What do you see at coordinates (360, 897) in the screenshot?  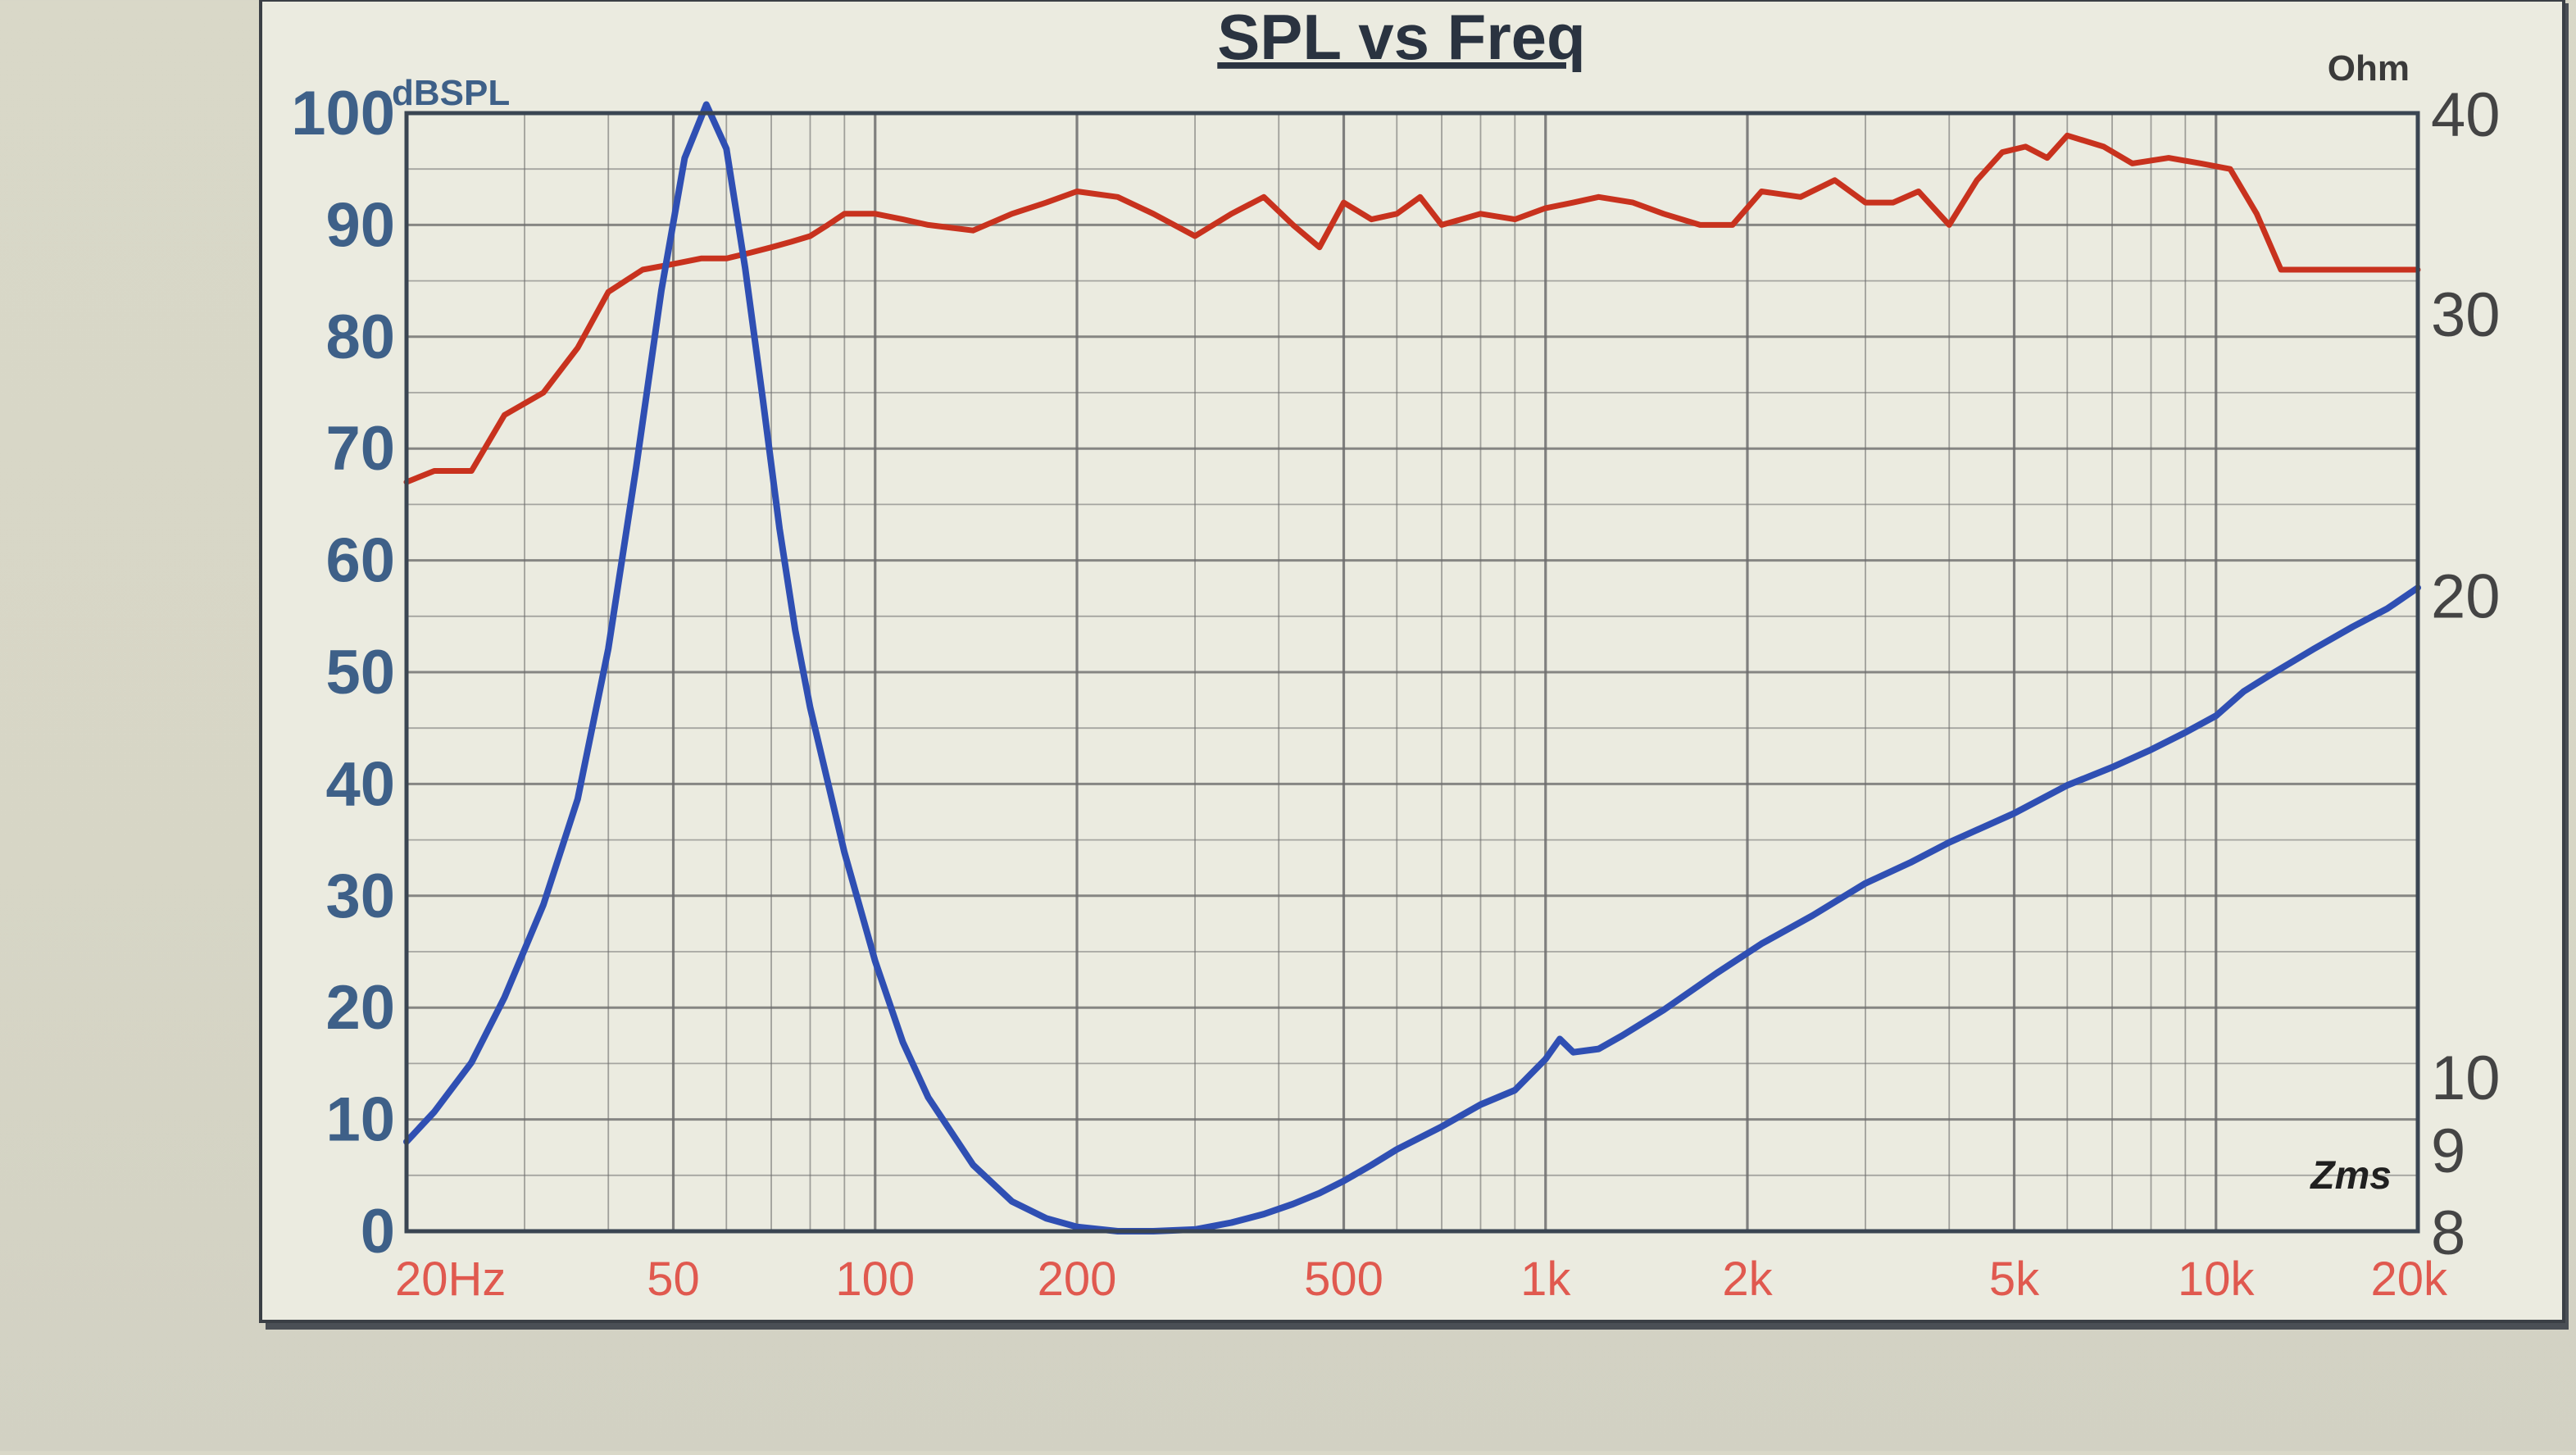 I see `left-tick-label: 30` at bounding box center [360, 897].